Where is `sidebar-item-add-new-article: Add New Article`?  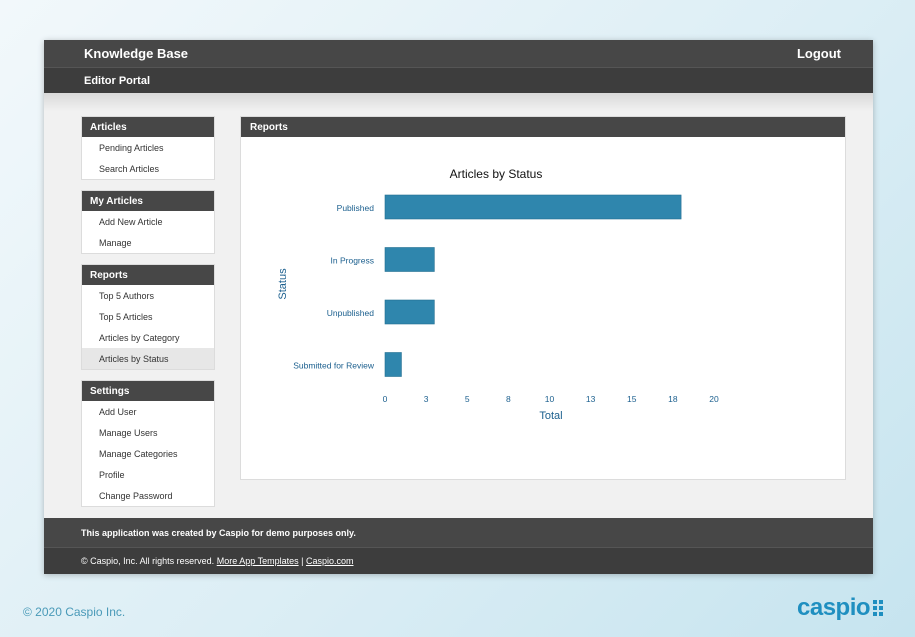
sidebar-item-add-new-article: Add New Article is located at coordinates (131, 221).